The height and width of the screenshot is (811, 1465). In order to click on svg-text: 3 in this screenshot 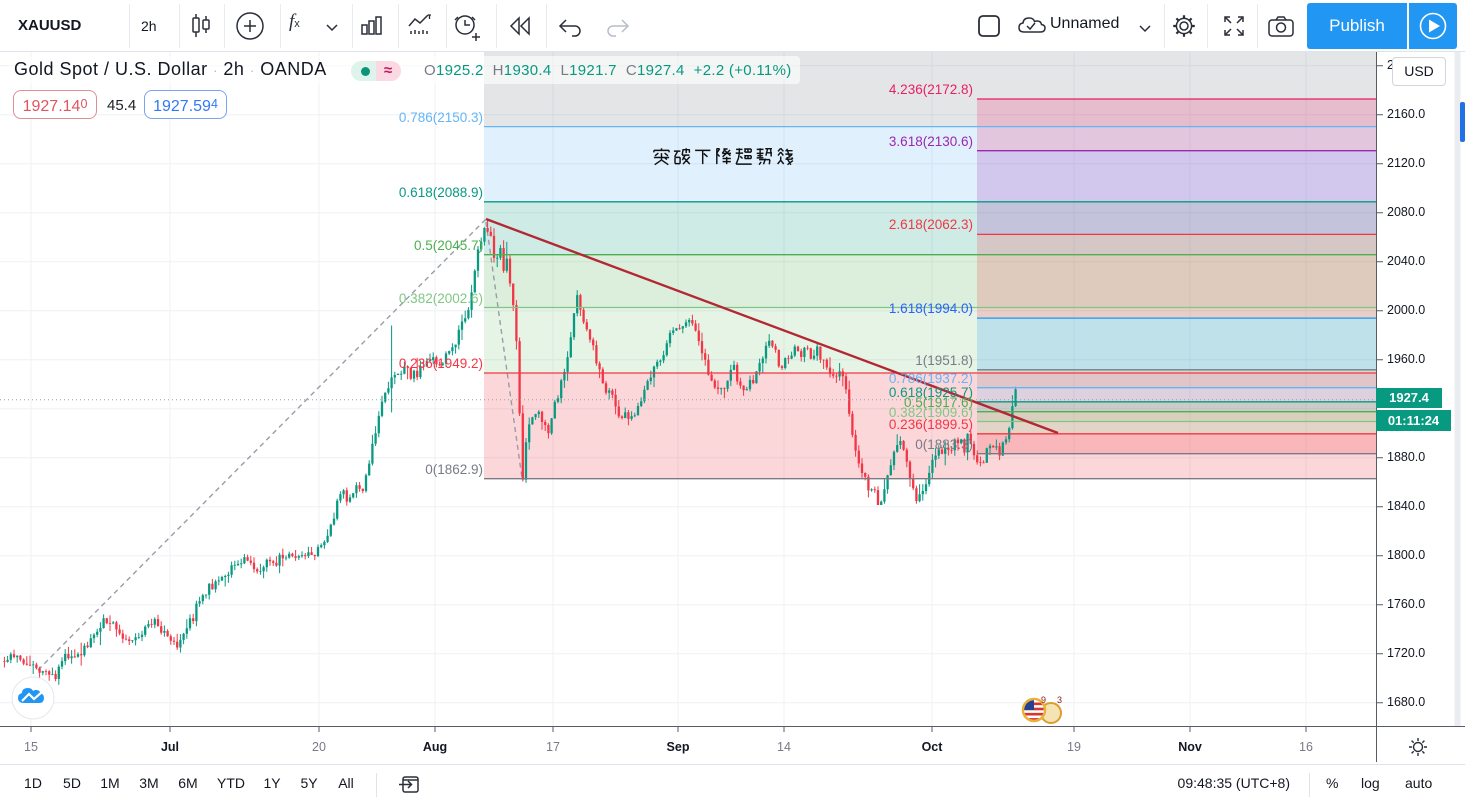, I will do `click(1059, 700)`.